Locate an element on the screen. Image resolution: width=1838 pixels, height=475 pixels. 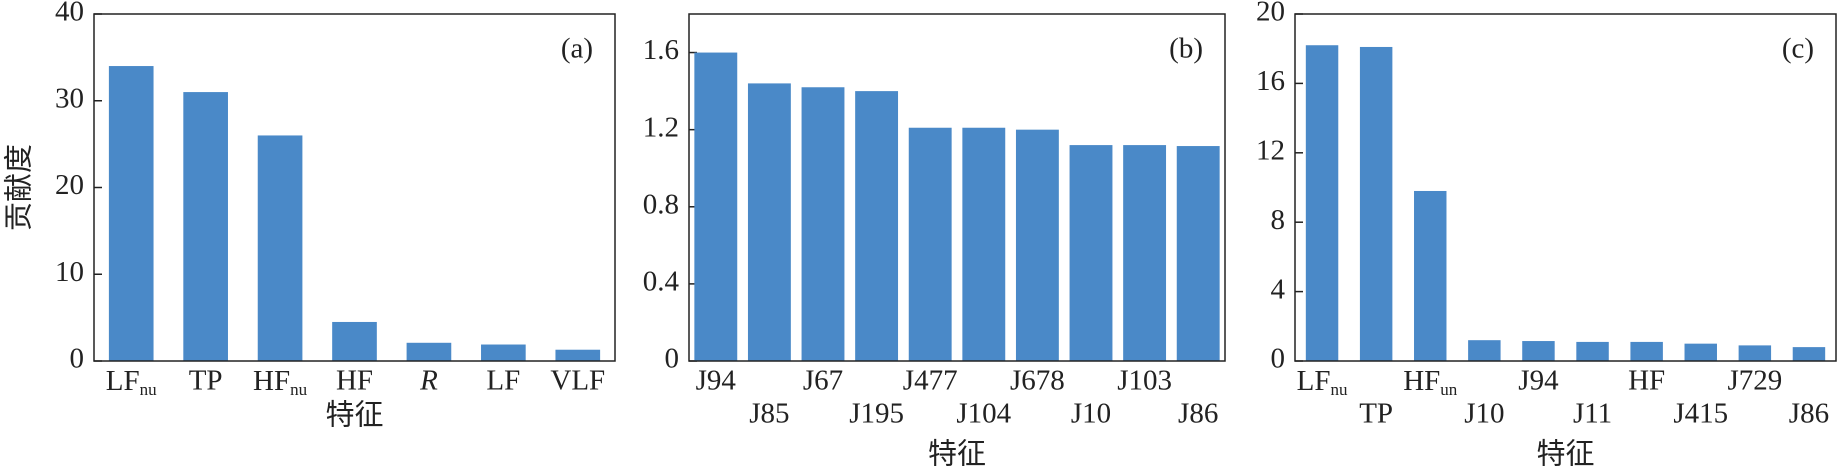
panel-label: (b) is located at coordinates (1186, 49).